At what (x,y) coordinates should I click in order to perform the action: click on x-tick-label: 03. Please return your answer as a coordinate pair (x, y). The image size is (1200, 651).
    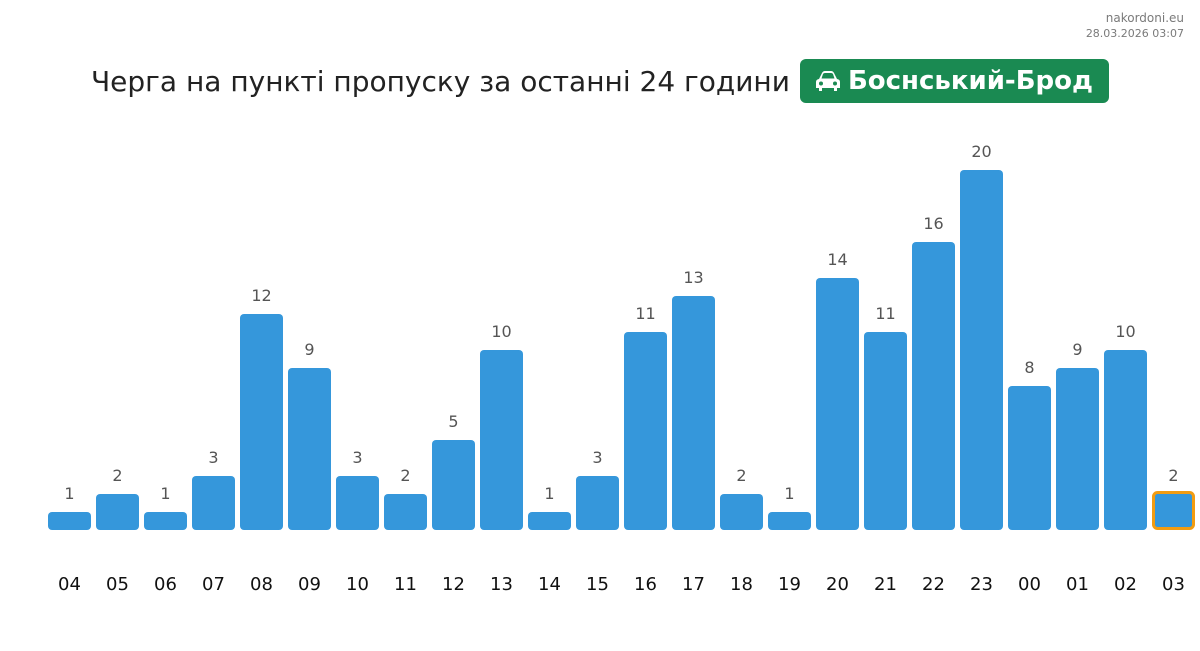
    Looking at the image, I should click on (1173, 584).